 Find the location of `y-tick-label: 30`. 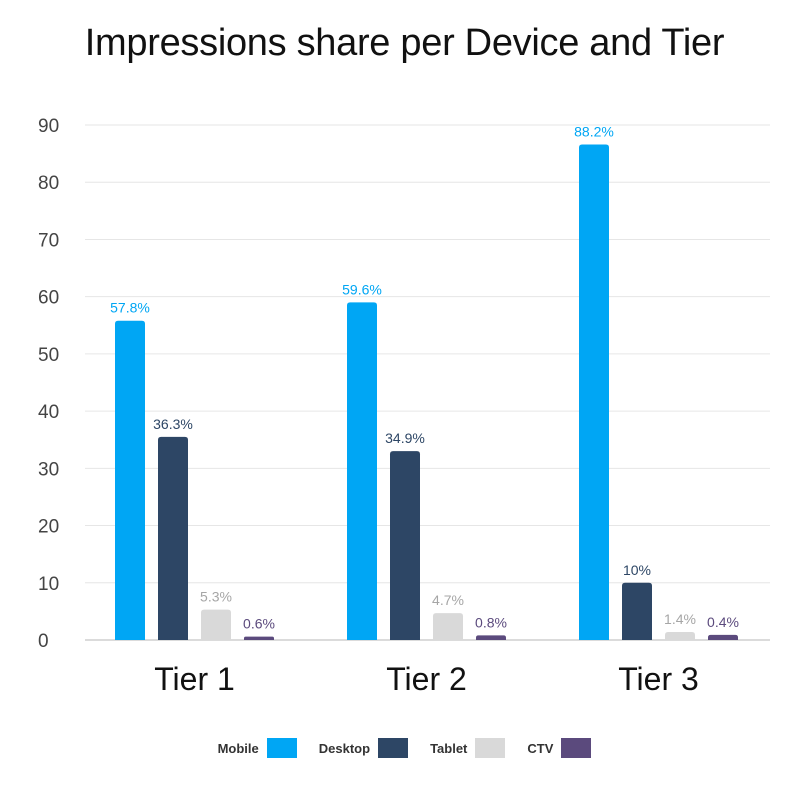

y-tick-label: 30 is located at coordinates (48, 469).